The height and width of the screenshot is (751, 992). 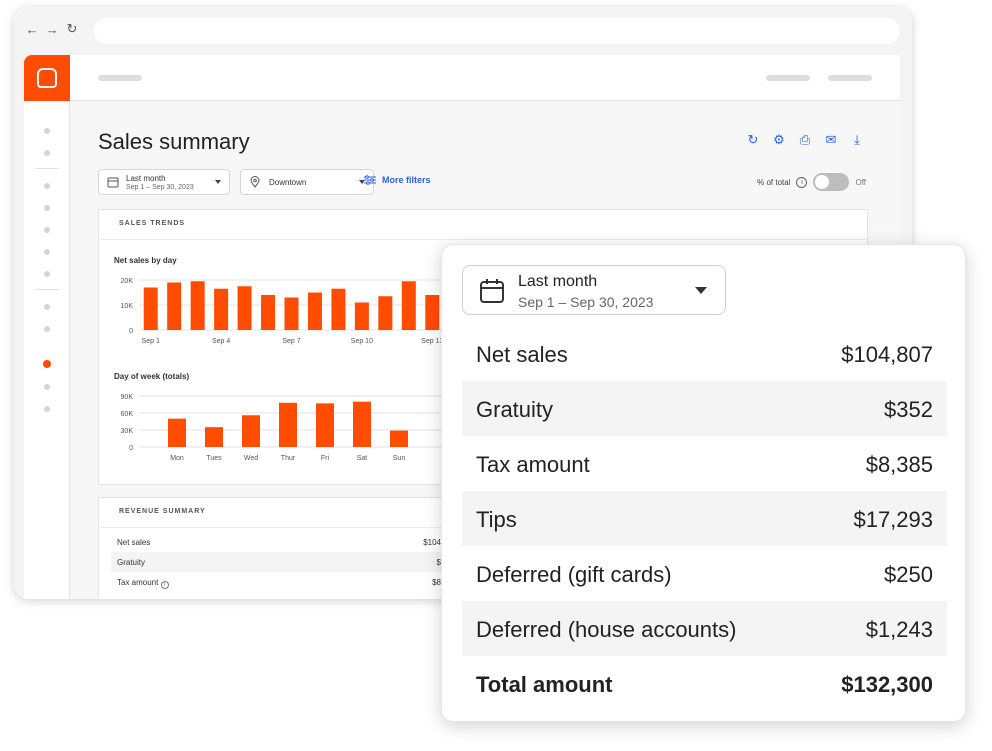 What do you see at coordinates (432, 542) in the screenshot?
I see `revenue-row-value: $104` at bounding box center [432, 542].